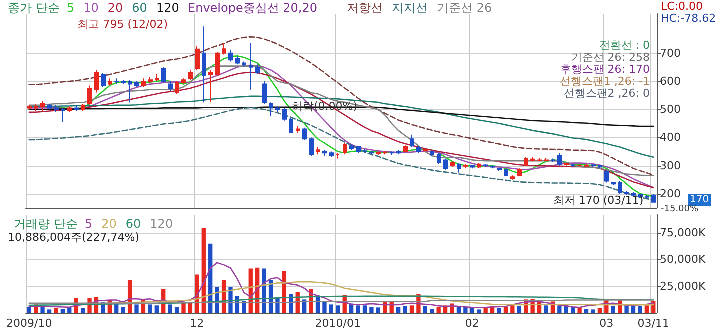  I want to click on y-tick-label: 400, so click(670, 137).